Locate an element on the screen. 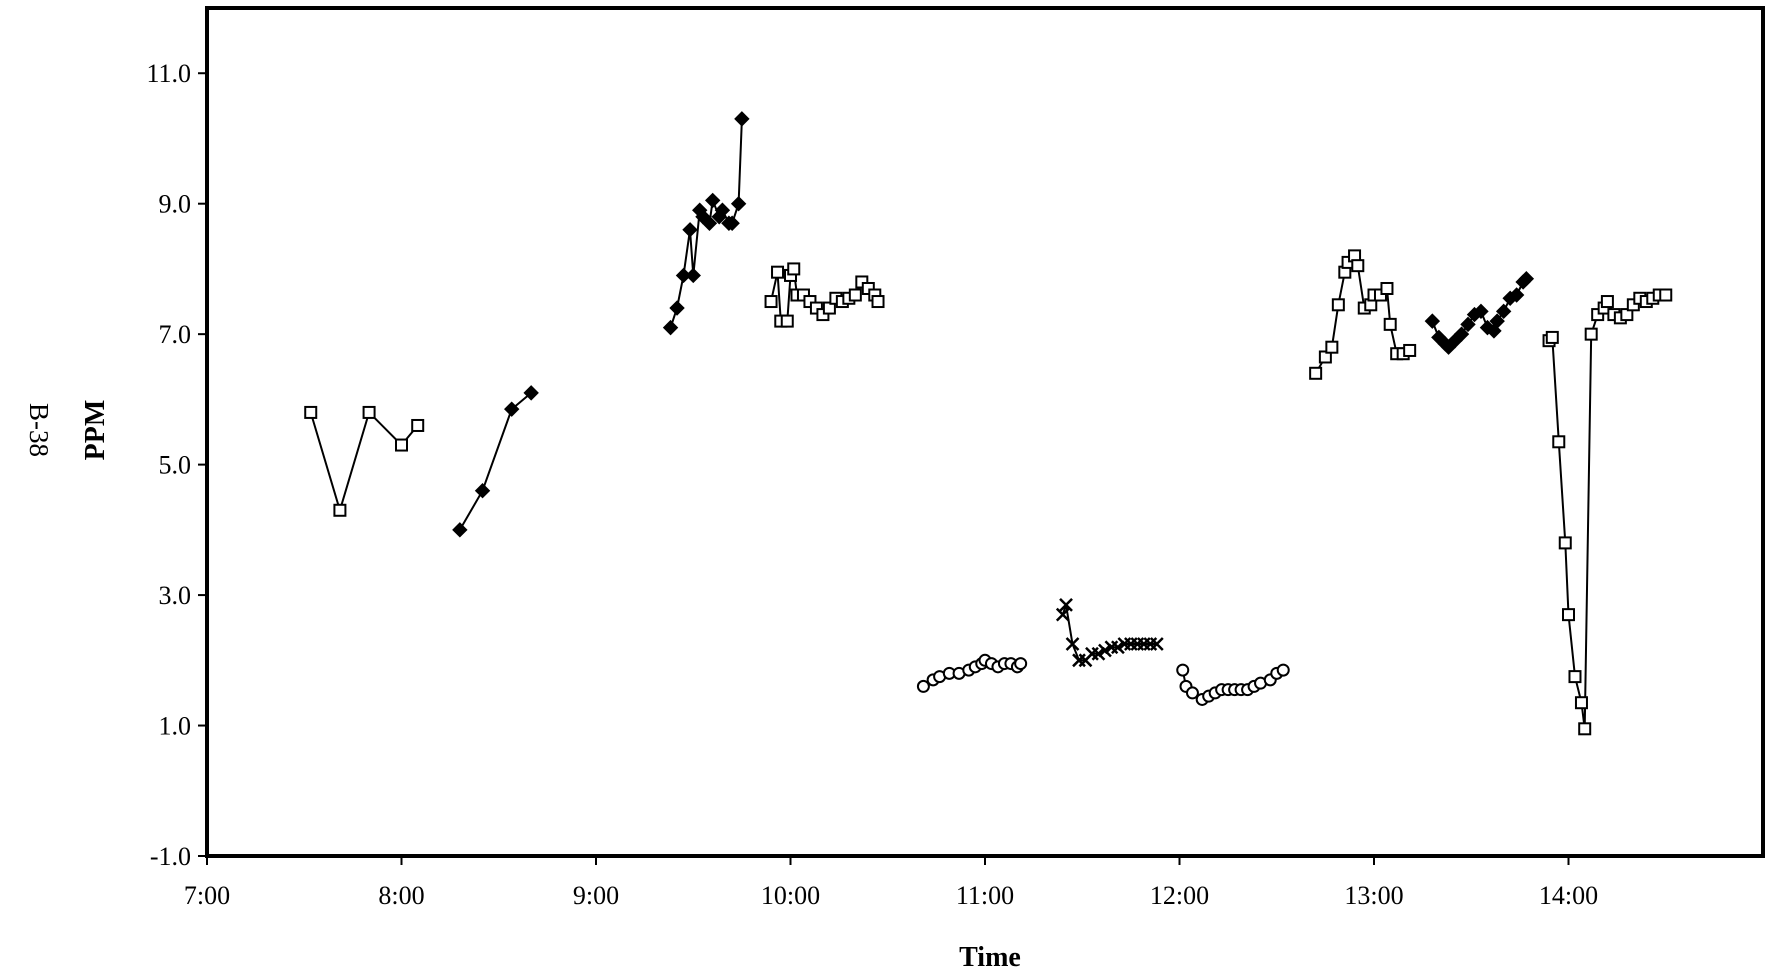  x-tick-label: 9:00 is located at coordinates (596, 895).